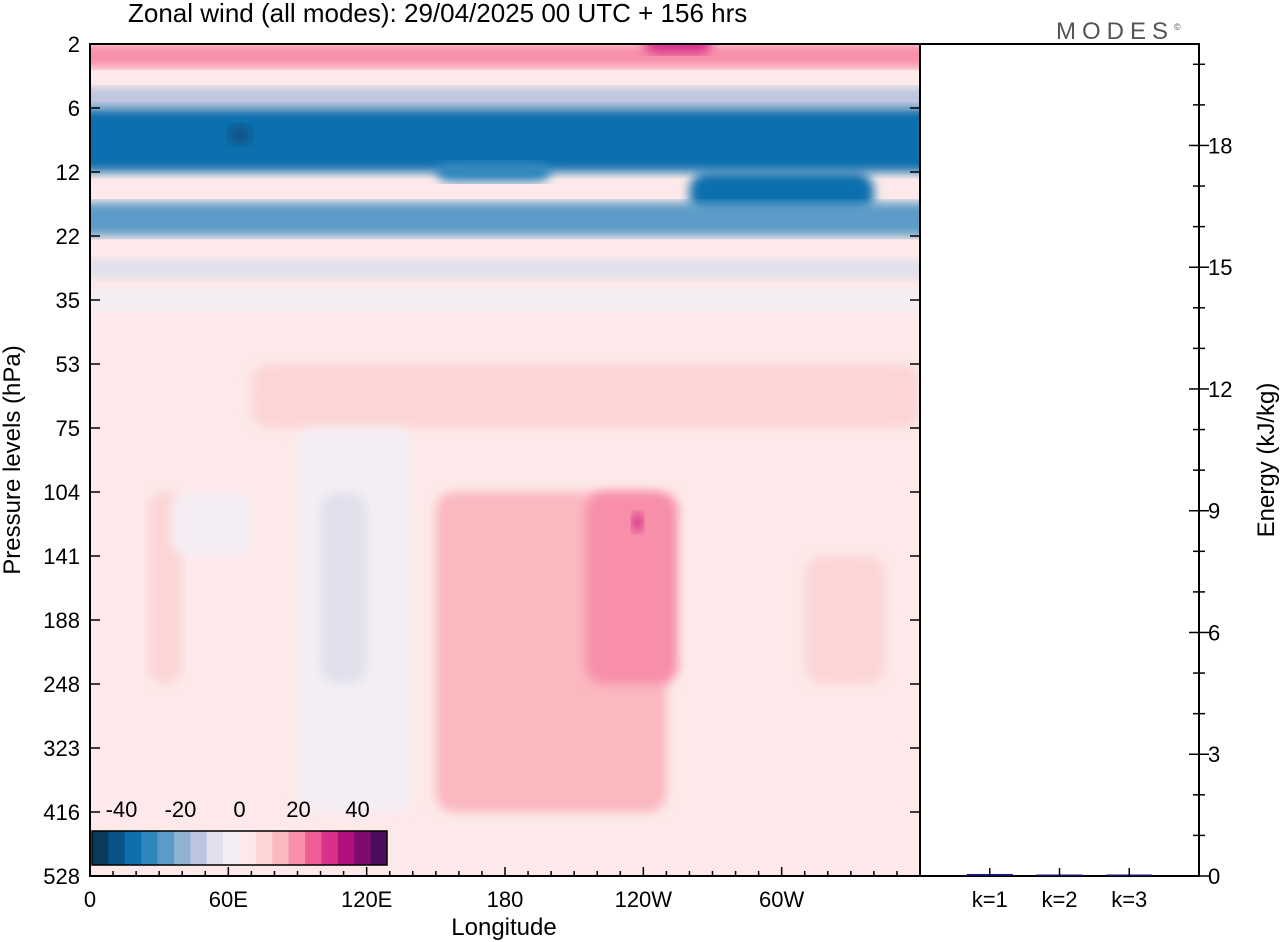 Image resolution: width=1280 pixels, height=942 pixels. I want to click on x-tick-label: 120W, so click(644, 899).